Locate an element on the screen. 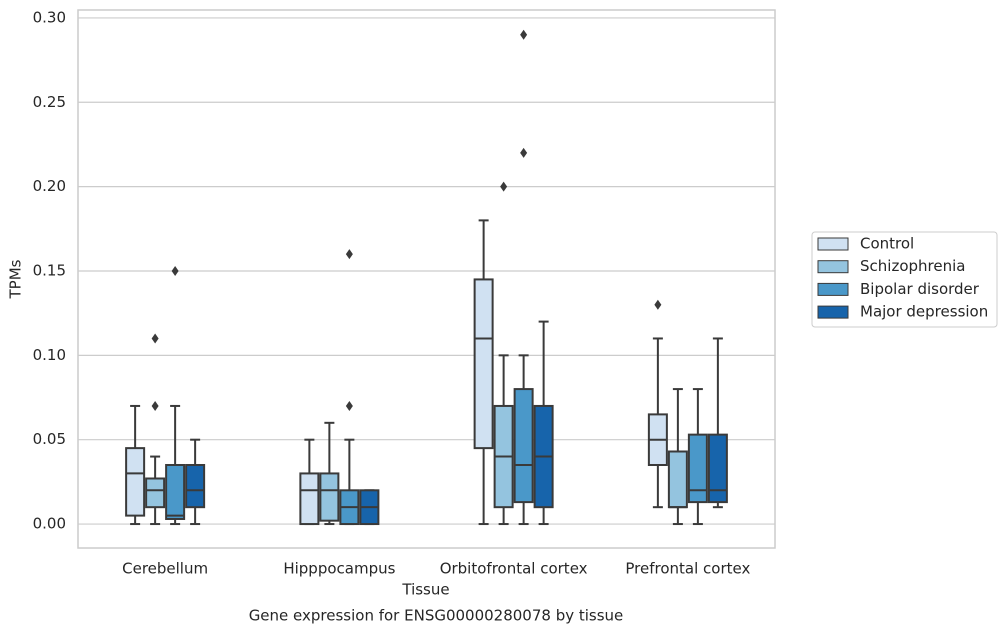  x-tick-label: Orbitofrontal cortex is located at coordinates (514, 569).